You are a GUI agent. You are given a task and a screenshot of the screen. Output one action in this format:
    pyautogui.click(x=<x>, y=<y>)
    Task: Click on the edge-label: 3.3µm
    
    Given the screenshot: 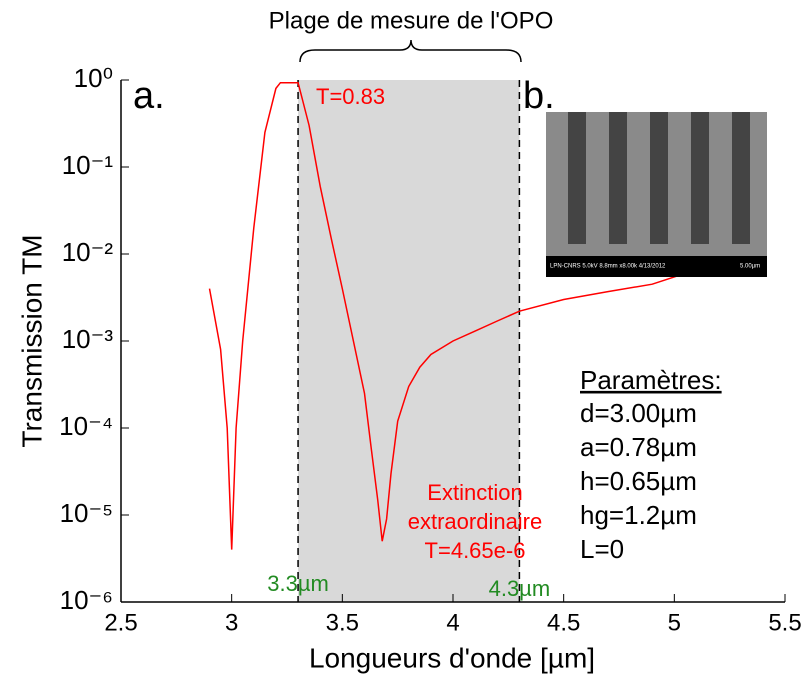 What is the action you would take?
    pyautogui.click(x=298, y=583)
    